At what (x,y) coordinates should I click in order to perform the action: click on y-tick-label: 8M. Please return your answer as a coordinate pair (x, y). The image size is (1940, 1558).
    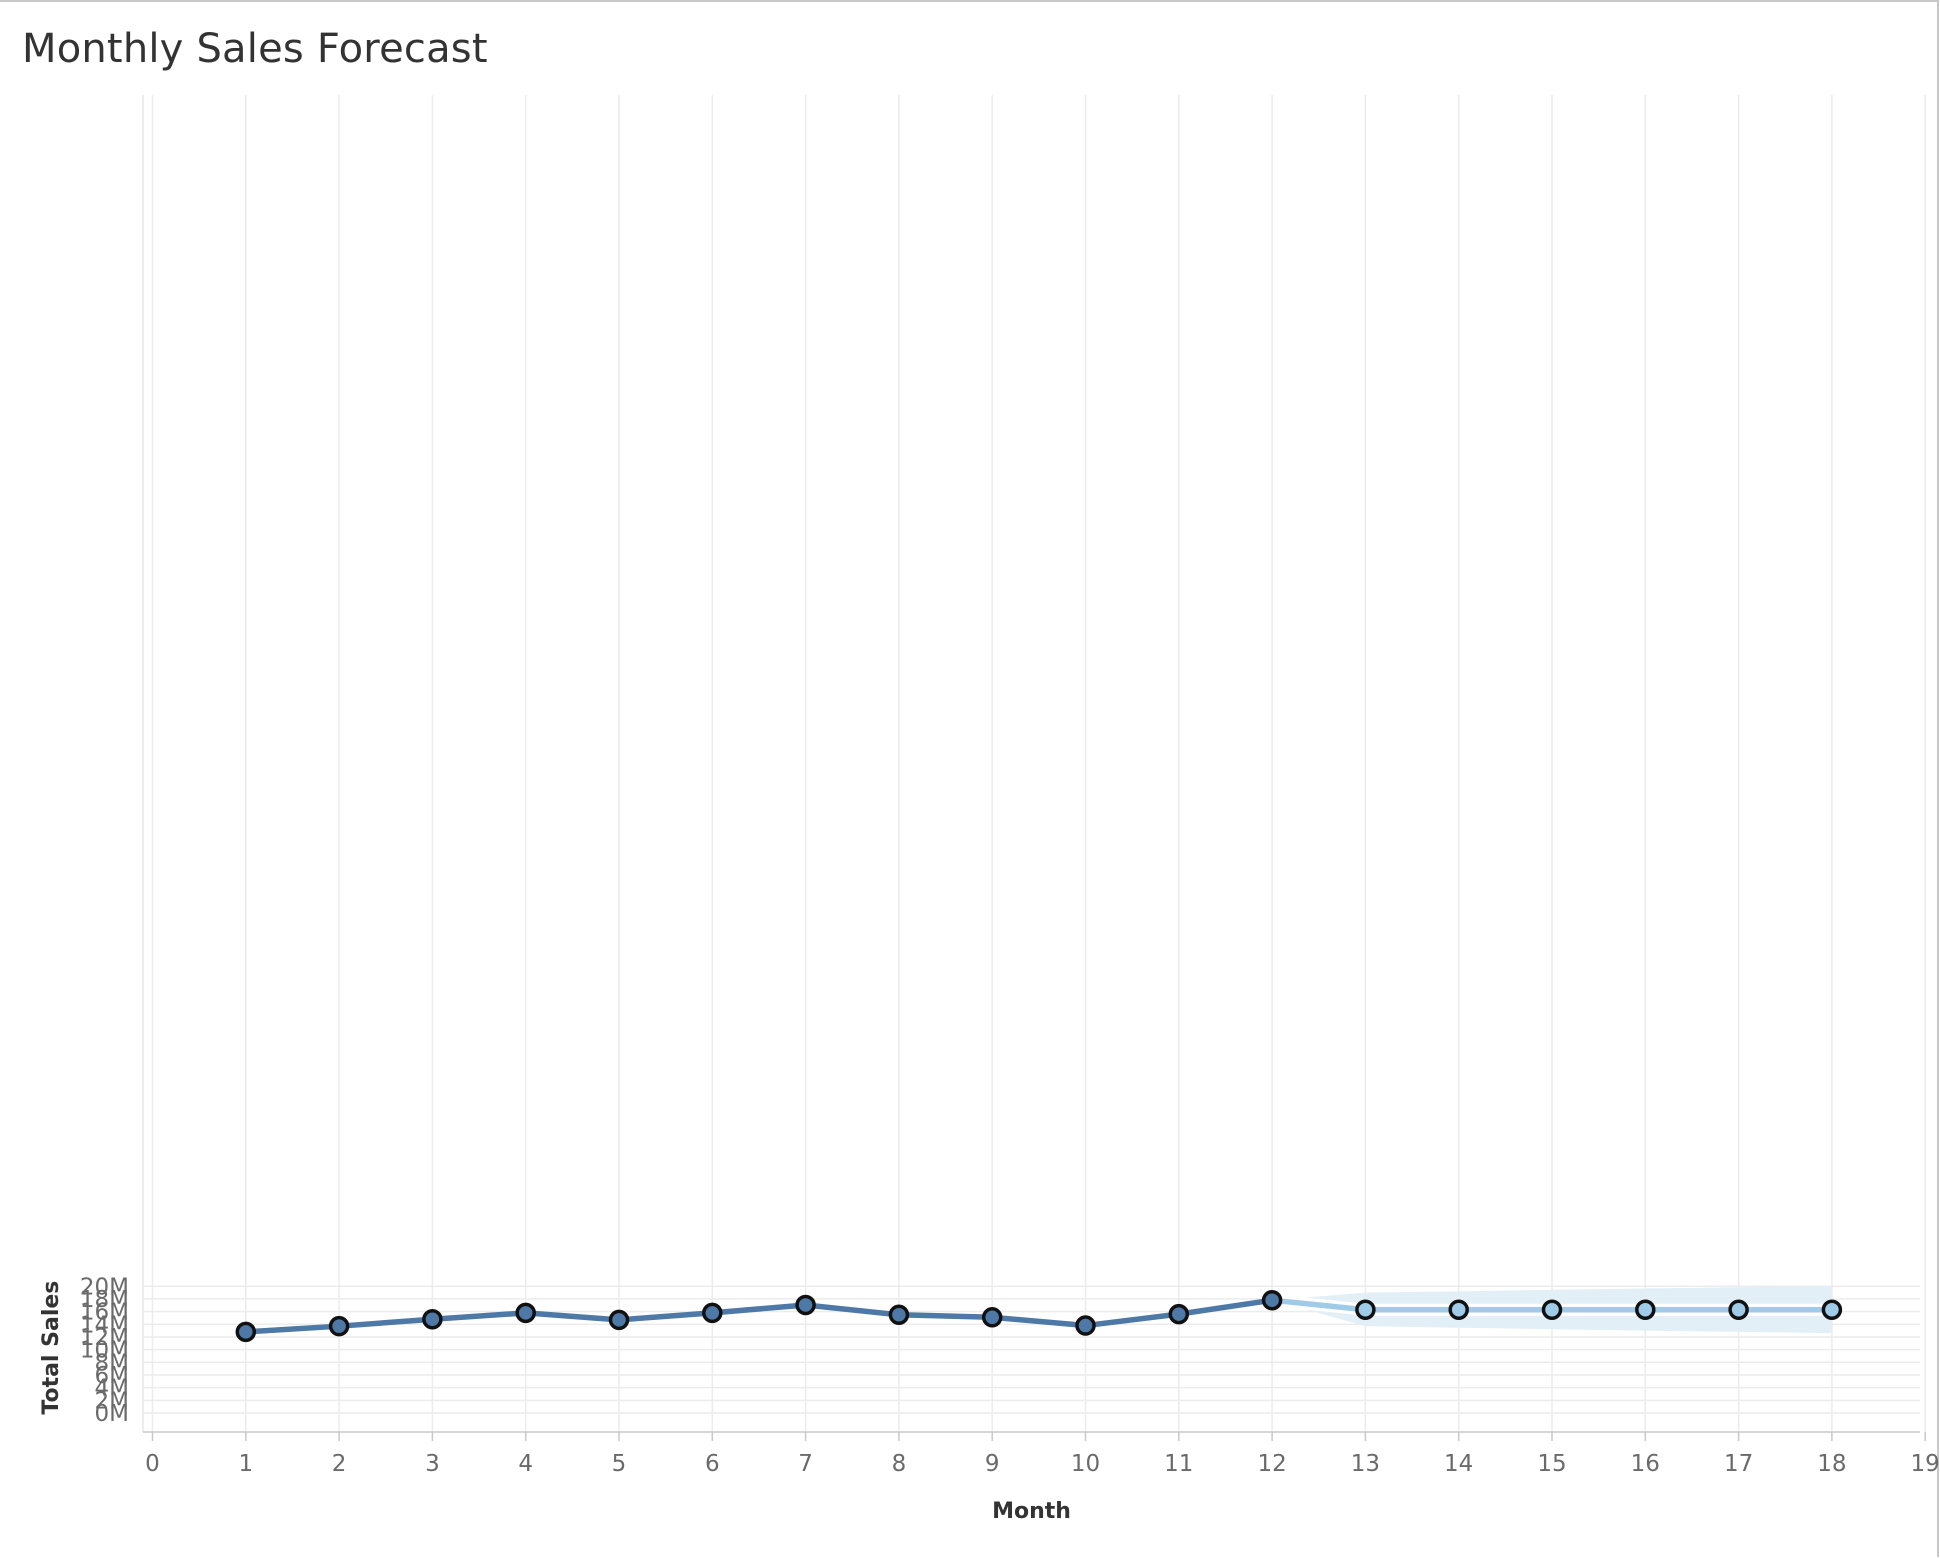
    Looking at the image, I should click on (112, 1363).